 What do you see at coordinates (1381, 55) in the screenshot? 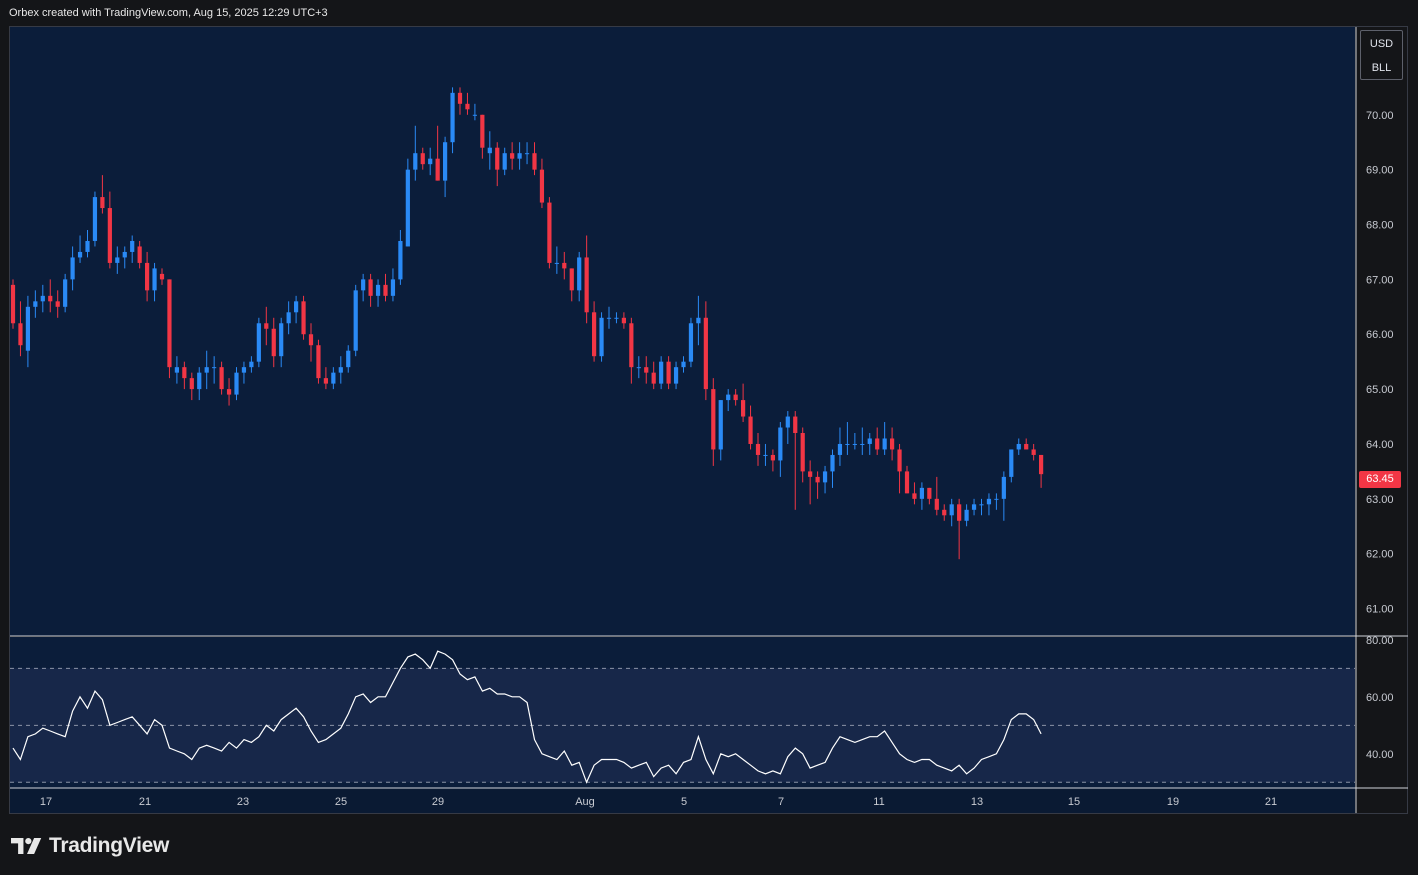
I see `price-scale-unit-selector: USD BLL` at bounding box center [1381, 55].